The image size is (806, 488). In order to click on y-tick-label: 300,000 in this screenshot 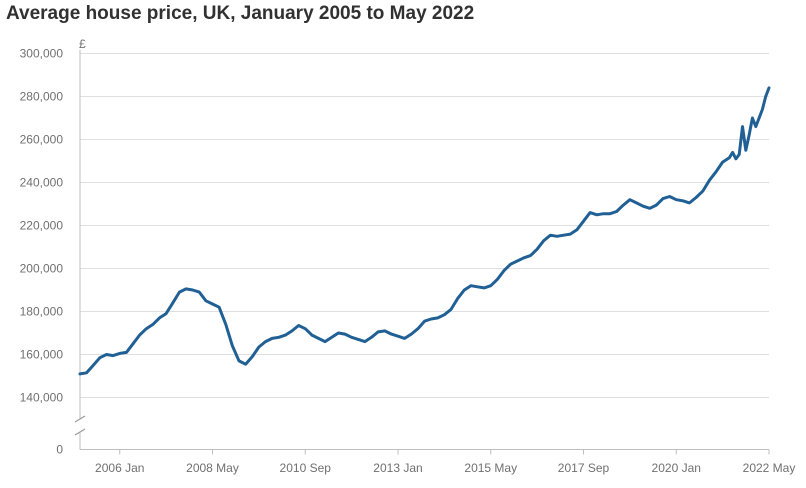, I will do `click(42, 54)`.